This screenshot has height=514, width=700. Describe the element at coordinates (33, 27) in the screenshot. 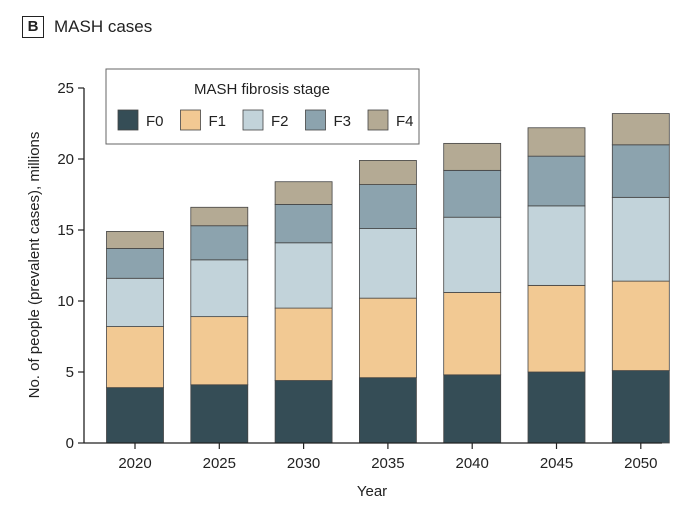

I see `panel-letter: B` at that location.